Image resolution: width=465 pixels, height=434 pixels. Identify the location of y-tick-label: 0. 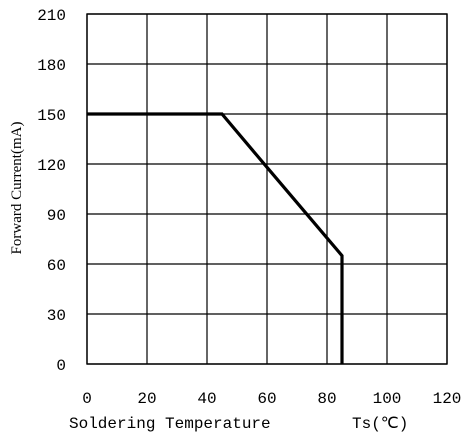
(61, 366).